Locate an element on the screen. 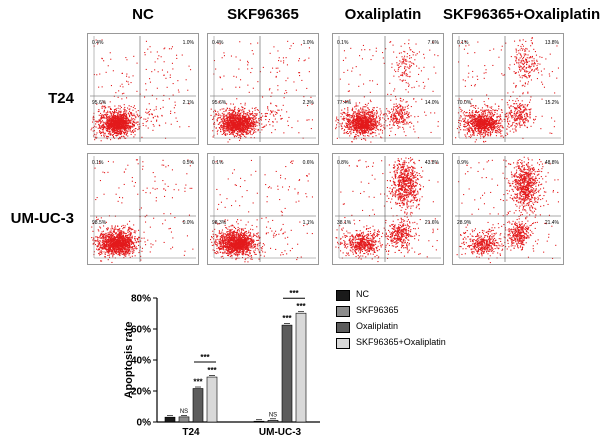 Image resolution: width=614 pixels, height=448 pixels. flow-panel: 0.4% 1.0% 95.6% 2.1% is located at coordinates (143, 89).